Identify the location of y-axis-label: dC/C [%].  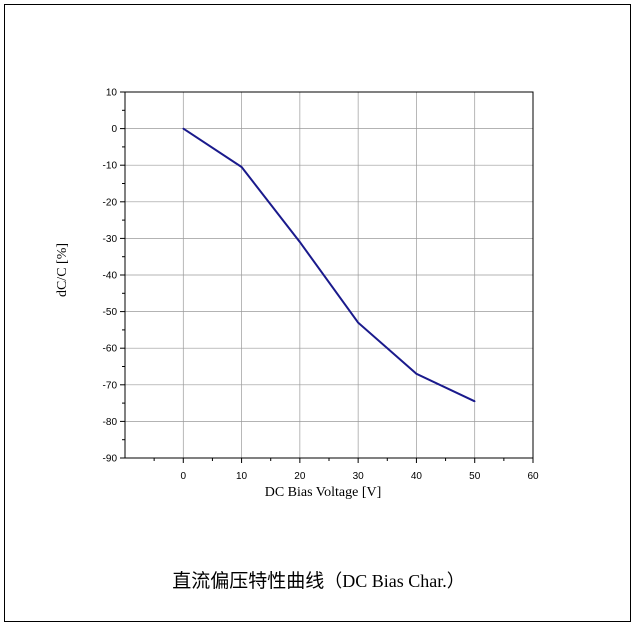
(62, 270).